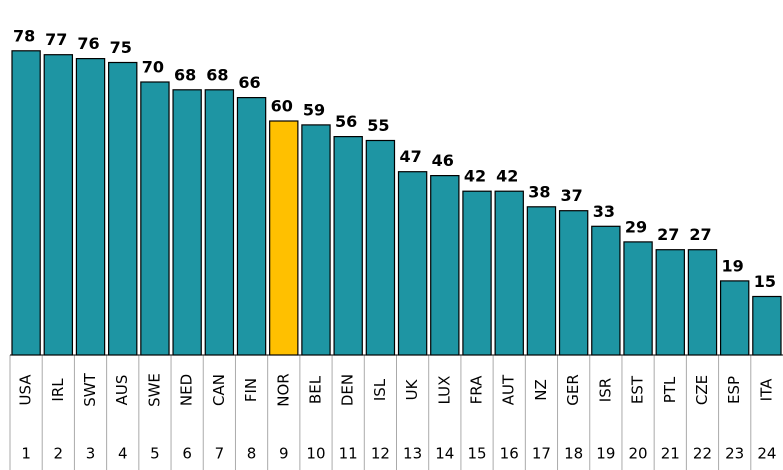 The image size is (783, 470). Describe the element at coordinates (56, 39) in the screenshot. I see `value-label: 77` at that location.